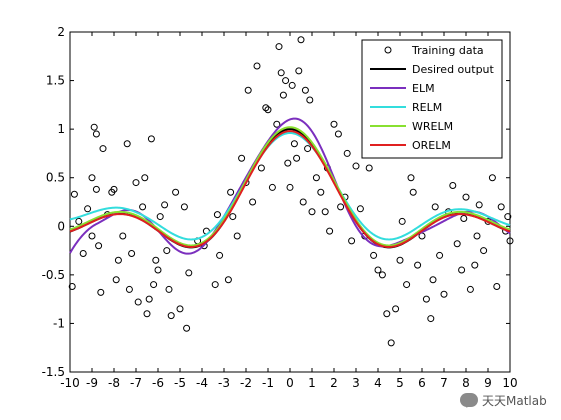 The width and height of the screenshot is (561, 420). What do you see at coordinates (388, 50) in the screenshot?
I see `legend-marker` at bounding box center [388, 50].